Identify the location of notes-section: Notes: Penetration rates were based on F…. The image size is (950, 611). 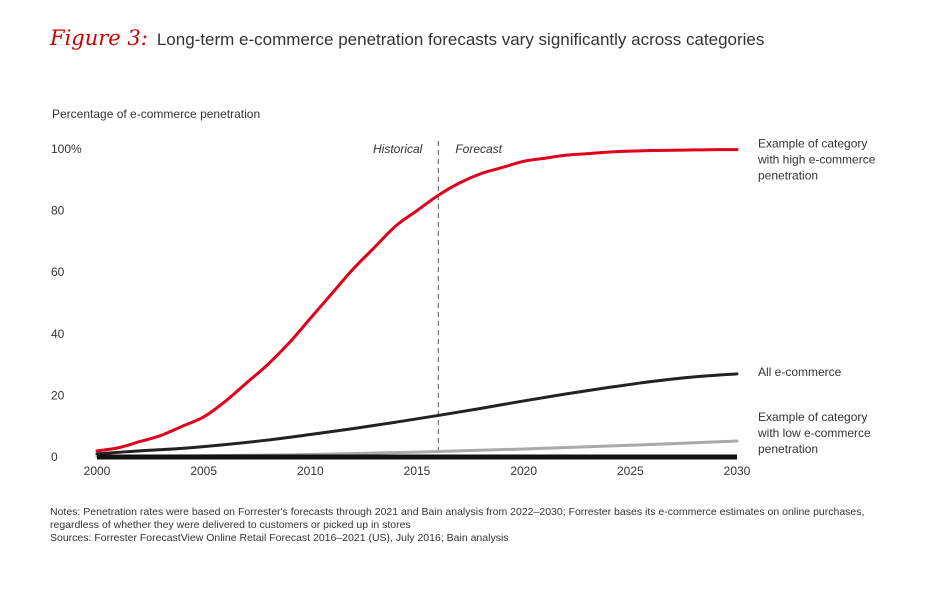
(480, 525).